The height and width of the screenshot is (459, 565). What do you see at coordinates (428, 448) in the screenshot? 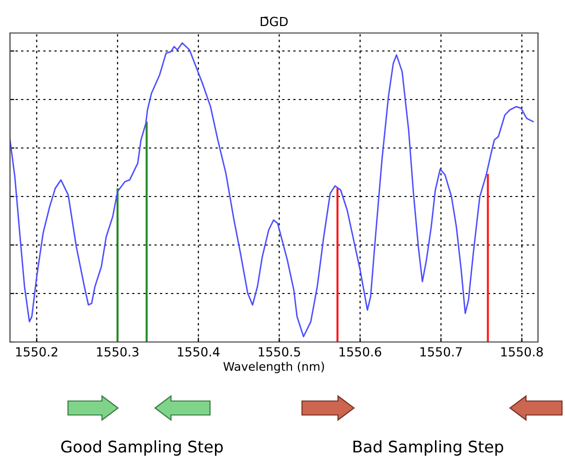
I see `text: Bad Sampling Step` at bounding box center [428, 448].